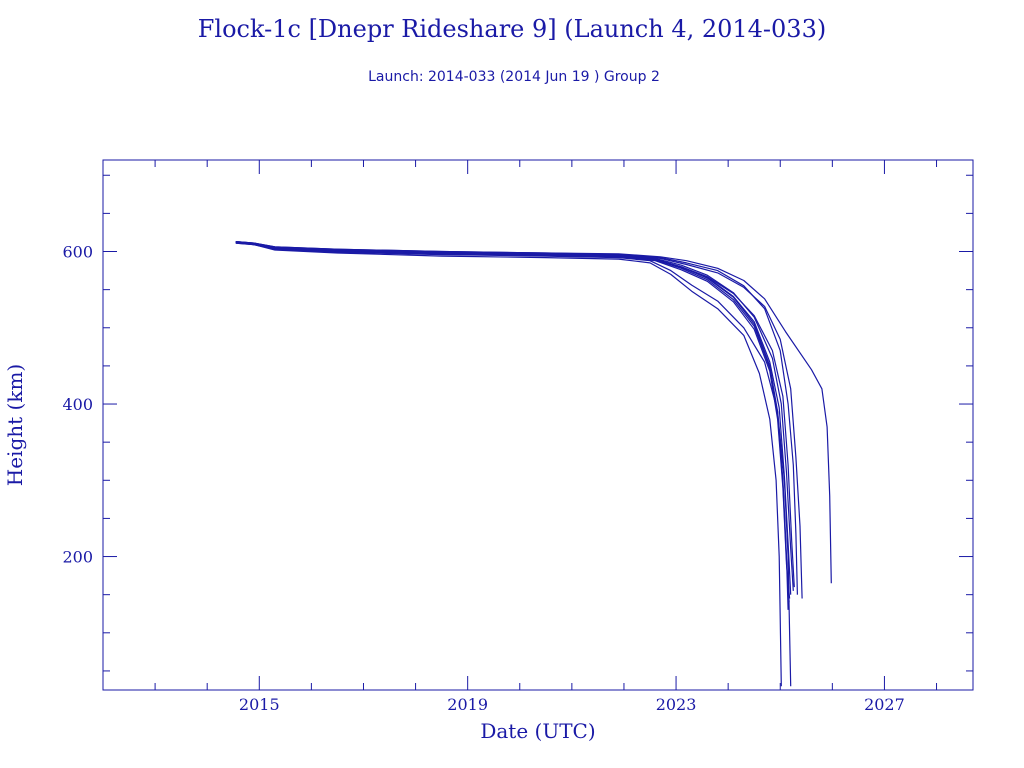 The width and height of the screenshot is (1024, 768). Describe the element at coordinates (514, 77) in the screenshot. I see `chart-subtitle: Launch: 2014-033 (2014 Jun 19 ) Group 2` at that location.